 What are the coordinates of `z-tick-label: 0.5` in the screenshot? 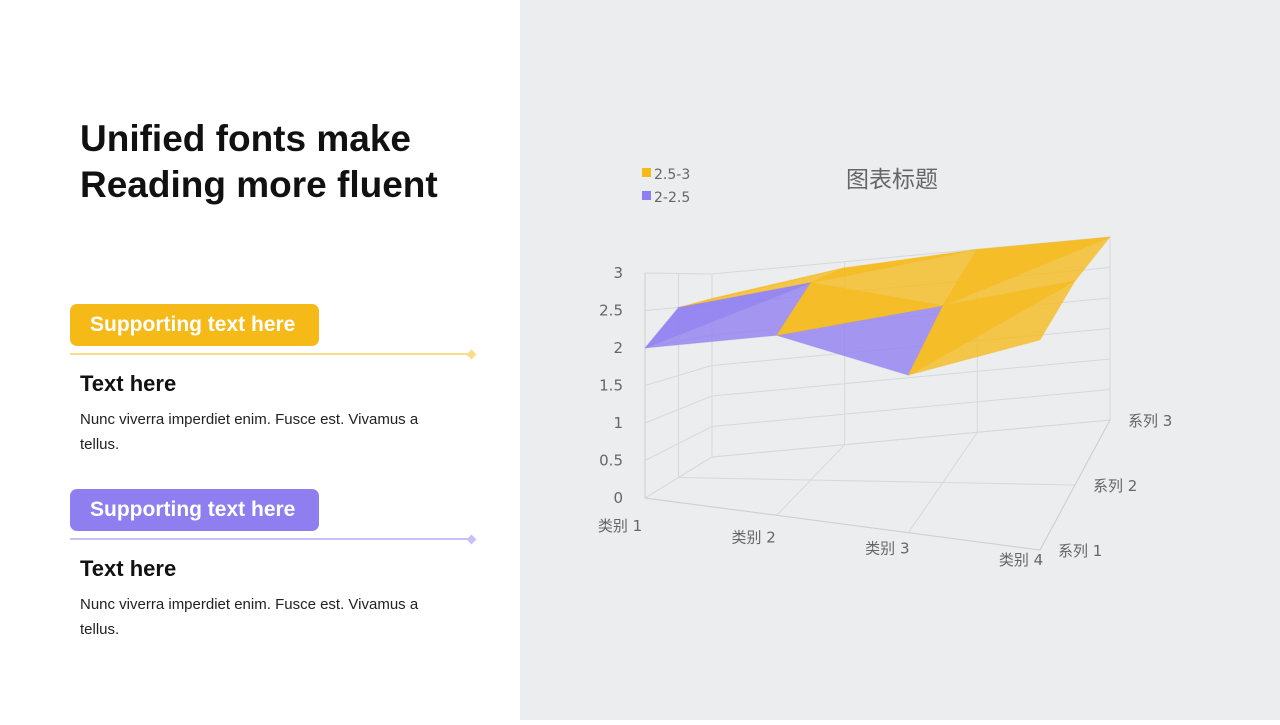 It's located at (611, 461).